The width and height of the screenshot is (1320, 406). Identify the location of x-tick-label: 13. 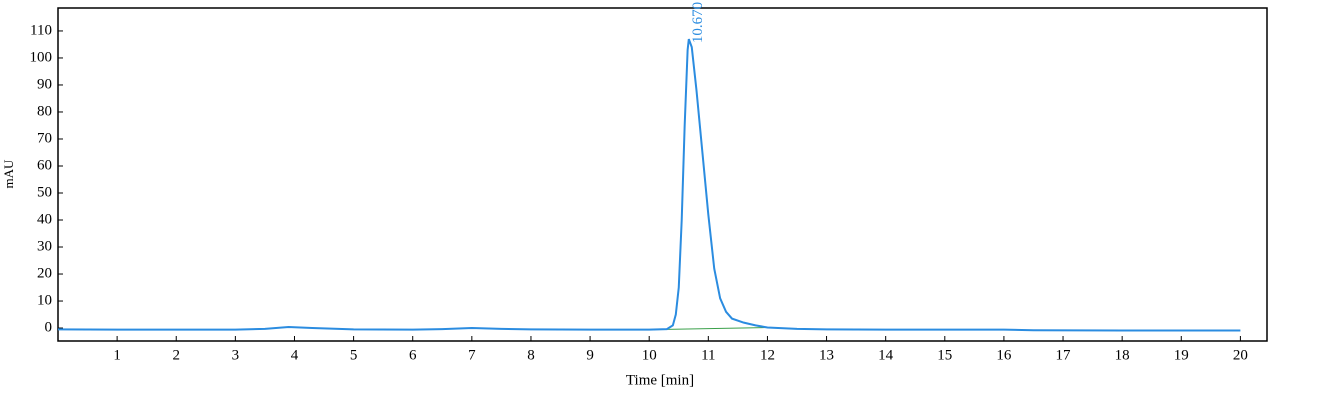
(826, 355).